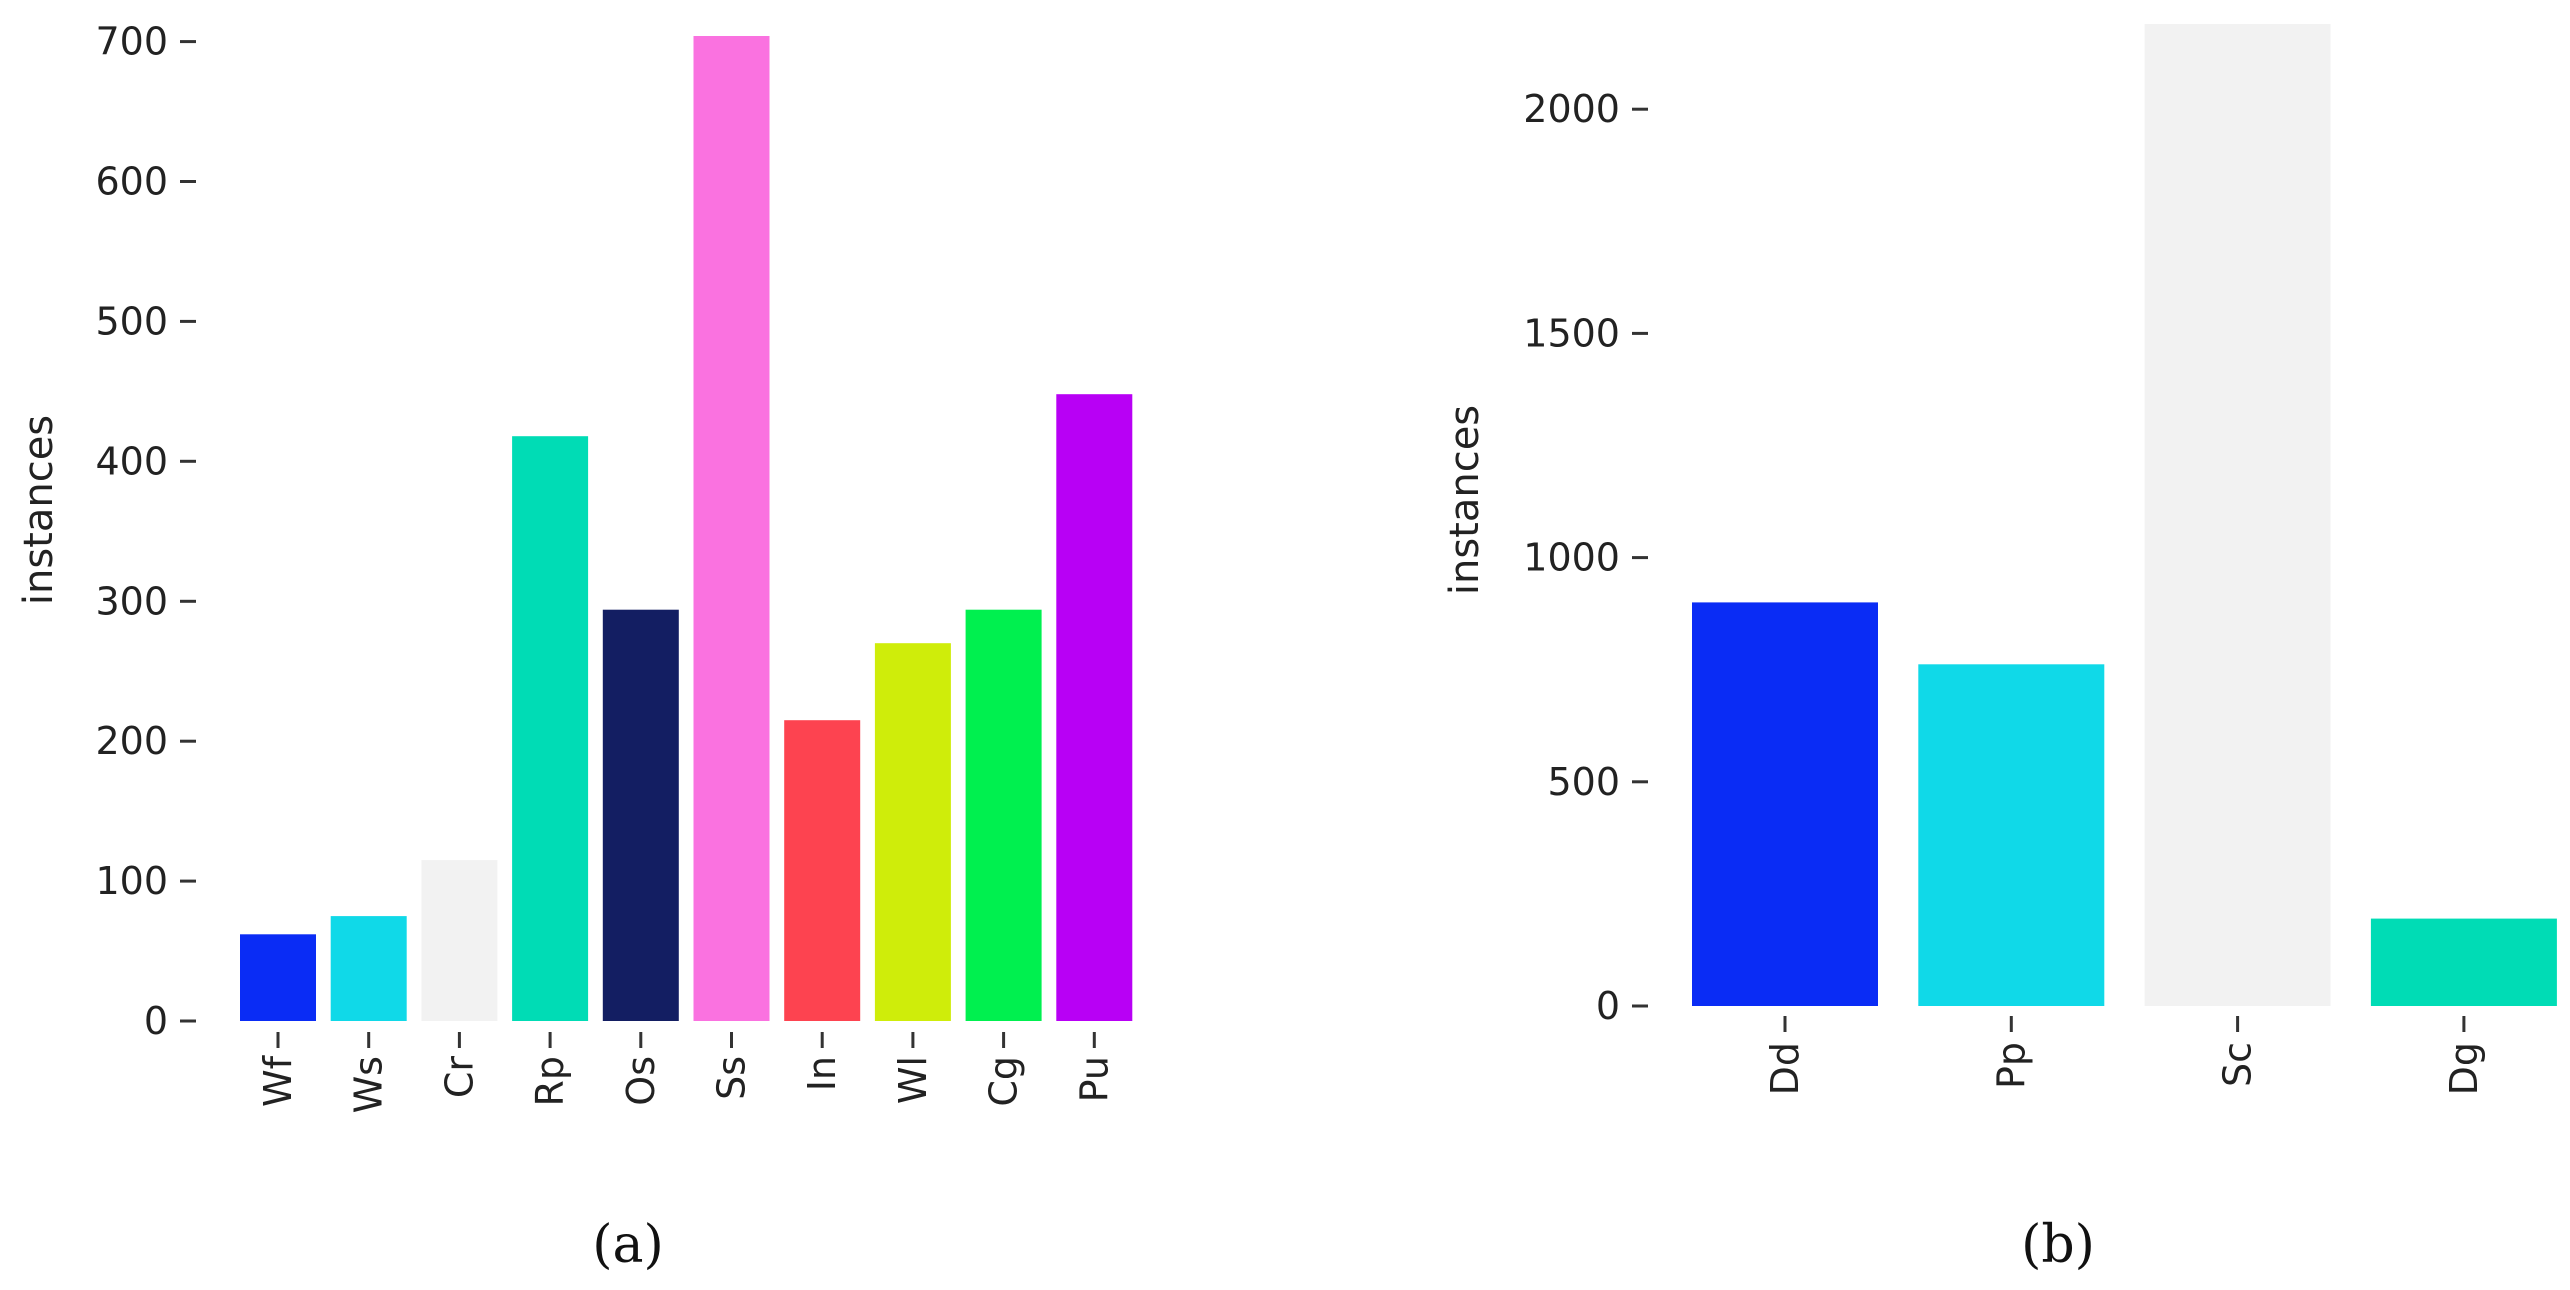 The height and width of the screenshot is (1290, 2570). What do you see at coordinates (1571, 333) in the screenshot?
I see `chart-b-y-tick-label: 1500` at bounding box center [1571, 333].